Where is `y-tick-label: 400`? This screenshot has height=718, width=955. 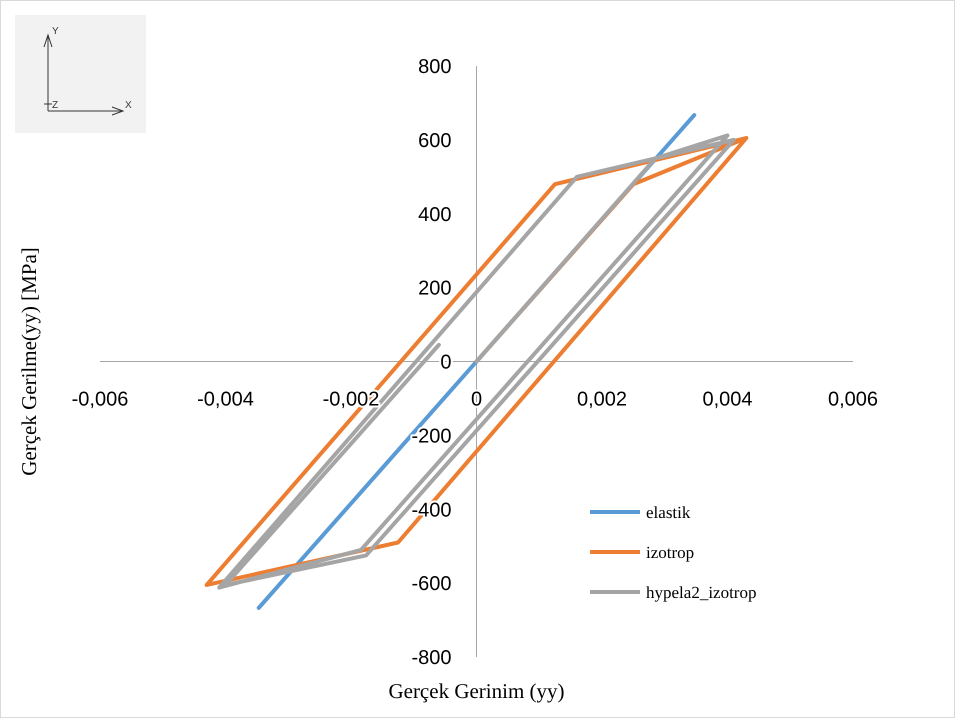 y-tick-label: 400 is located at coordinates (435, 215).